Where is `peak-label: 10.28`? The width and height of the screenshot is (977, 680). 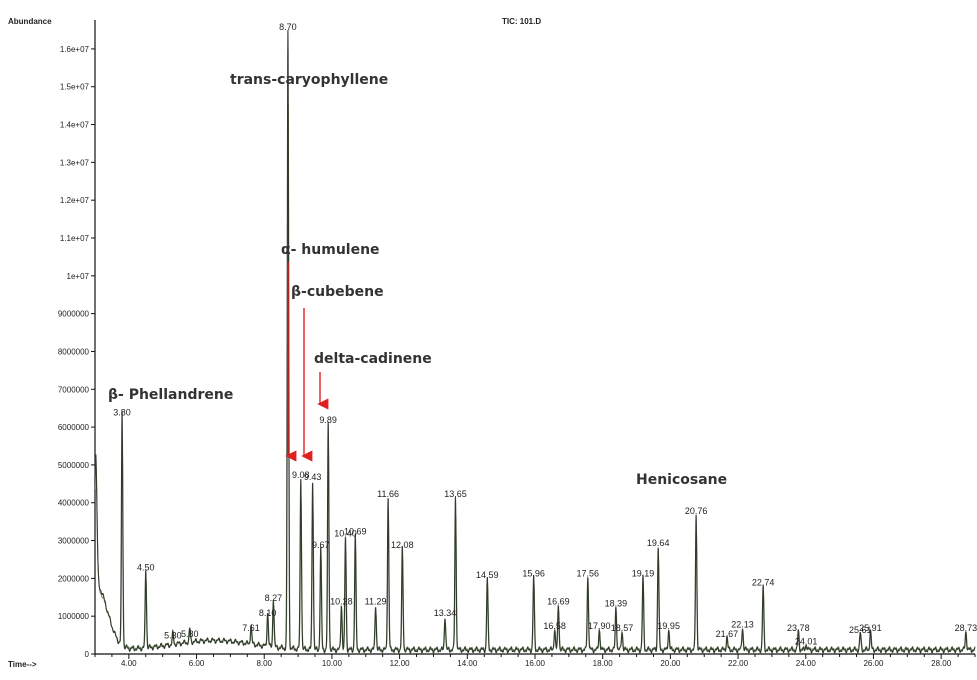 peak-label: 10.28 is located at coordinates (341, 602).